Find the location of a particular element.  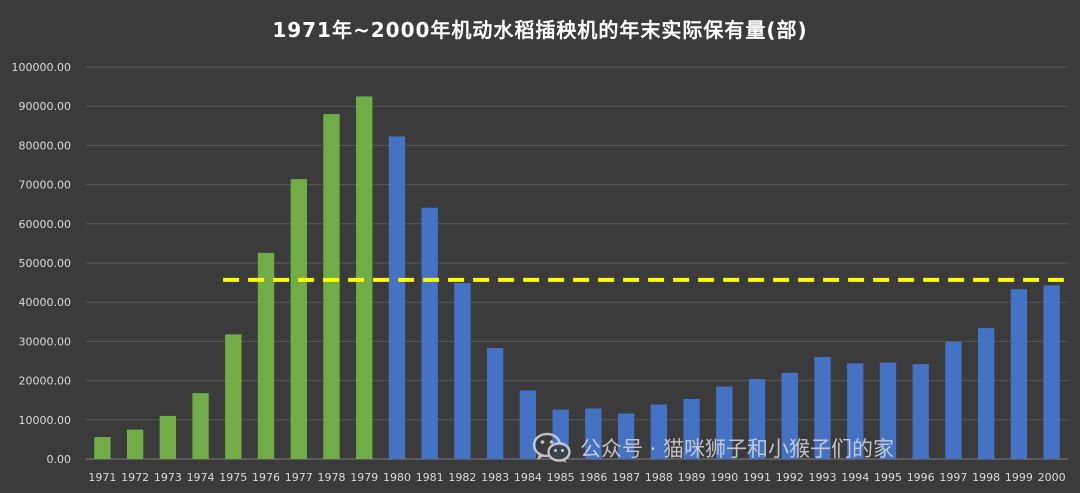

x-tick-label: 1971 is located at coordinates (102, 477).